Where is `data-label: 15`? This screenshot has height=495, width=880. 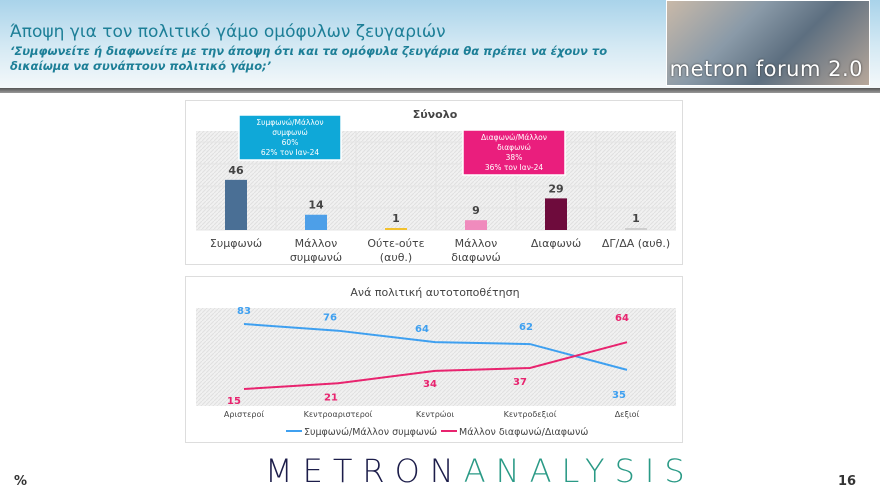 data-label: 15 is located at coordinates (234, 401).